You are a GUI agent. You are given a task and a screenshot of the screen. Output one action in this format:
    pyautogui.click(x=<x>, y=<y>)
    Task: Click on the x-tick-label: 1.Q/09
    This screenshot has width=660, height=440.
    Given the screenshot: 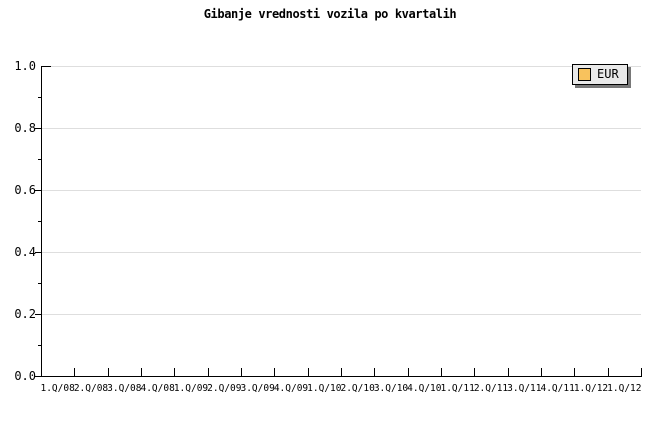 What is the action you would take?
    pyautogui.click(x=191, y=388)
    